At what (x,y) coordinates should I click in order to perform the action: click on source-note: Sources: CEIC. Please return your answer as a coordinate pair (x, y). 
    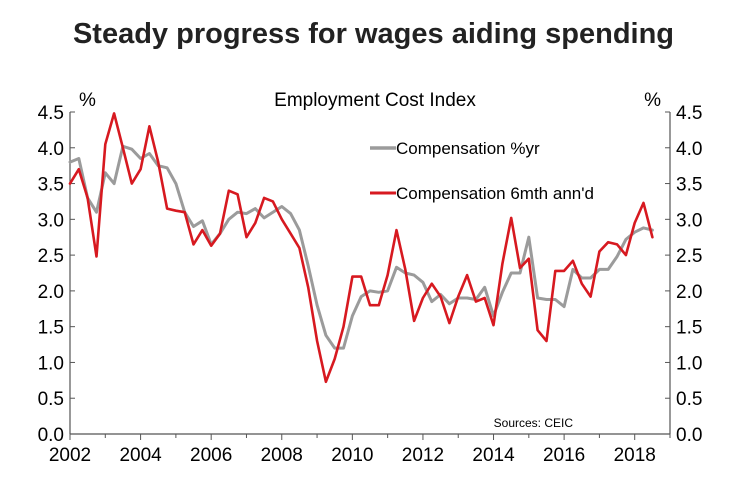
    Looking at the image, I should click on (534, 423).